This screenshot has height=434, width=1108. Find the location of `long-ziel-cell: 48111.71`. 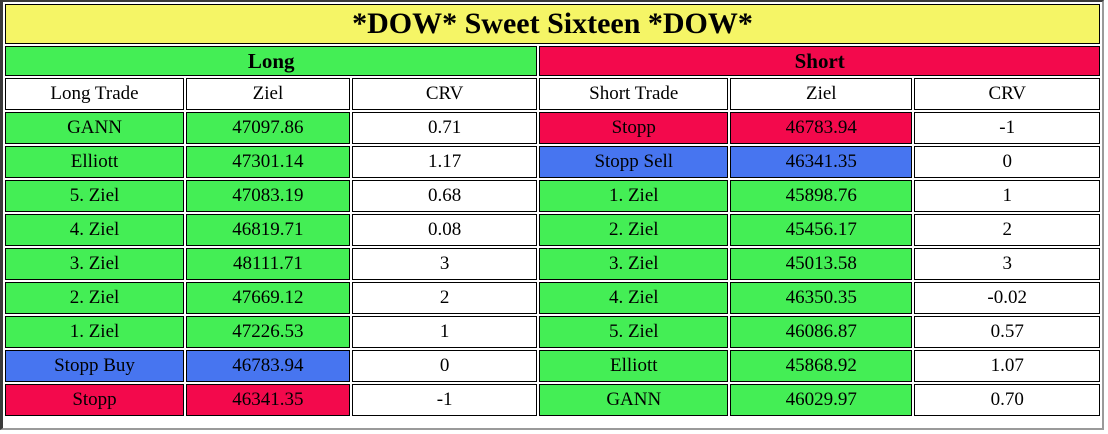

long-ziel-cell: 48111.71 is located at coordinates (268, 264).